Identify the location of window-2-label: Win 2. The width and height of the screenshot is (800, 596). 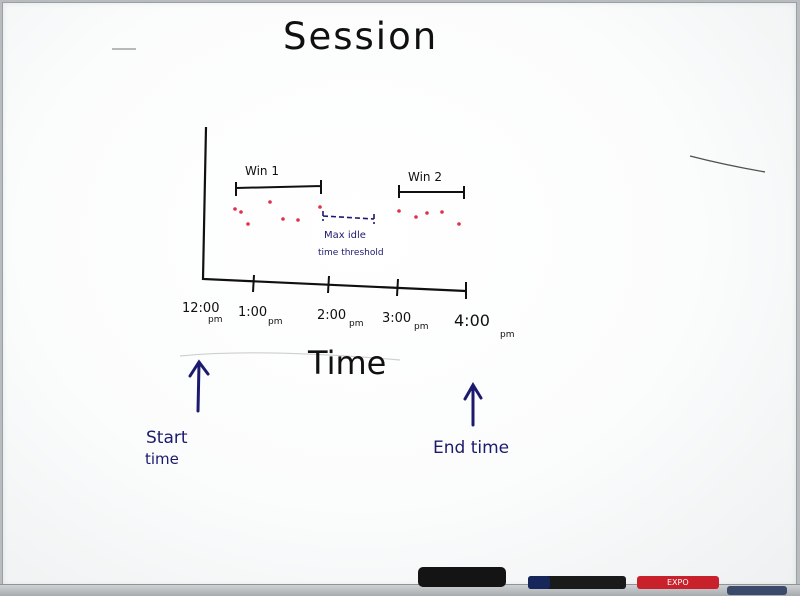
(425, 177).